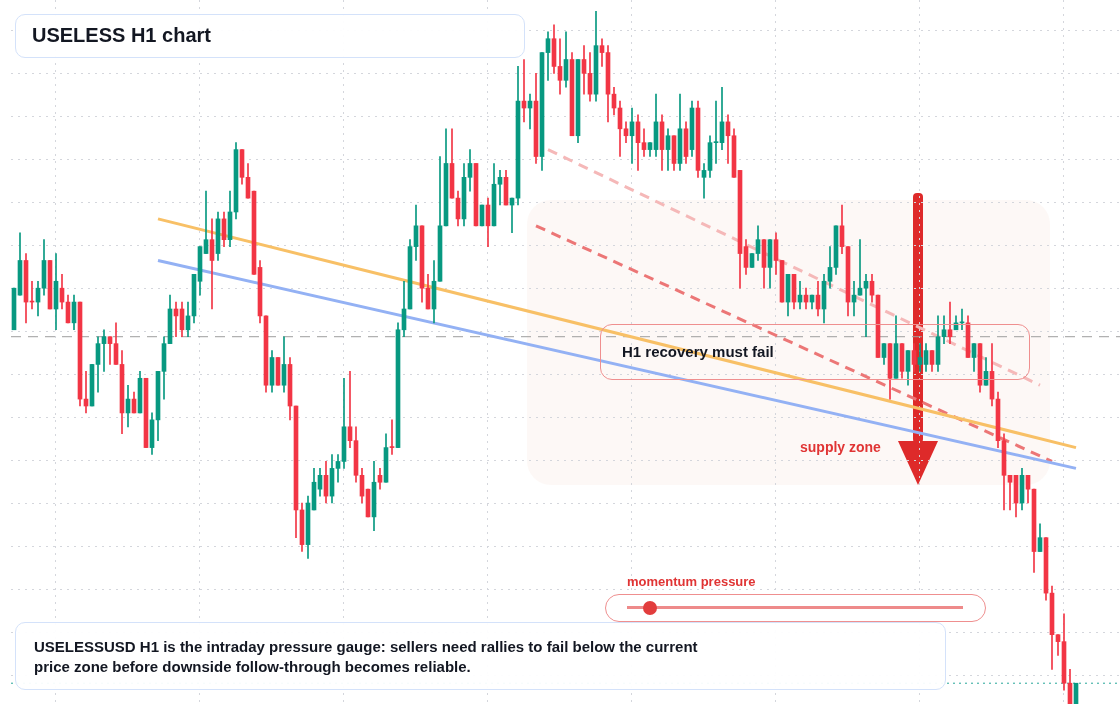 The height and width of the screenshot is (704, 1120). Describe the element at coordinates (840, 447) in the screenshot. I see `annotation: supply zone` at that location.